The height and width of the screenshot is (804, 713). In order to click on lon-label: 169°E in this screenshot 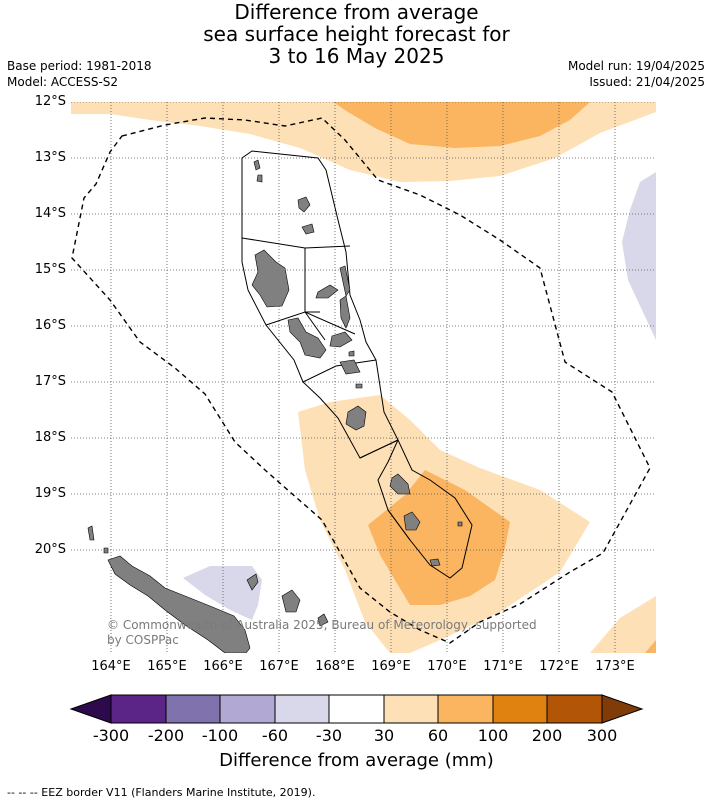, I will do `click(391, 666)`.